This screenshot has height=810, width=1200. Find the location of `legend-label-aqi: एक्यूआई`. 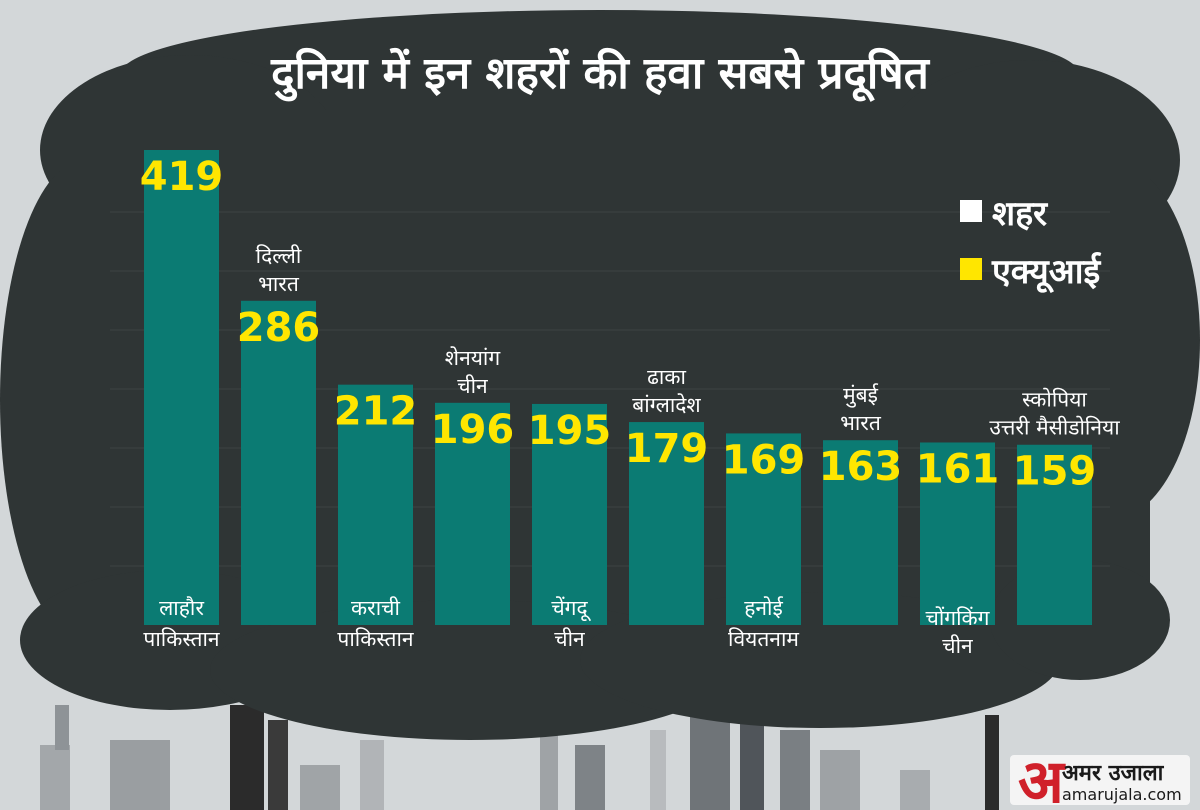

legend-label-aqi: एक्यूआई is located at coordinates (1046, 272).